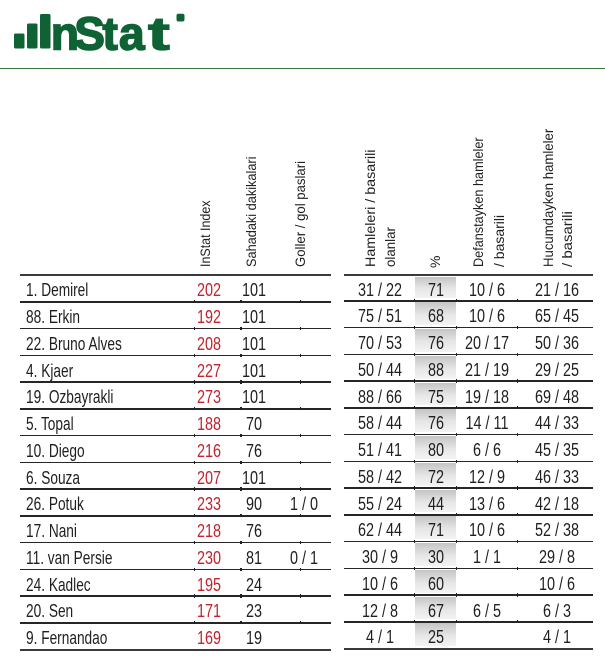  What do you see at coordinates (159, 33) in the screenshot?
I see `svg-text: t` at bounding box center [159, 33].